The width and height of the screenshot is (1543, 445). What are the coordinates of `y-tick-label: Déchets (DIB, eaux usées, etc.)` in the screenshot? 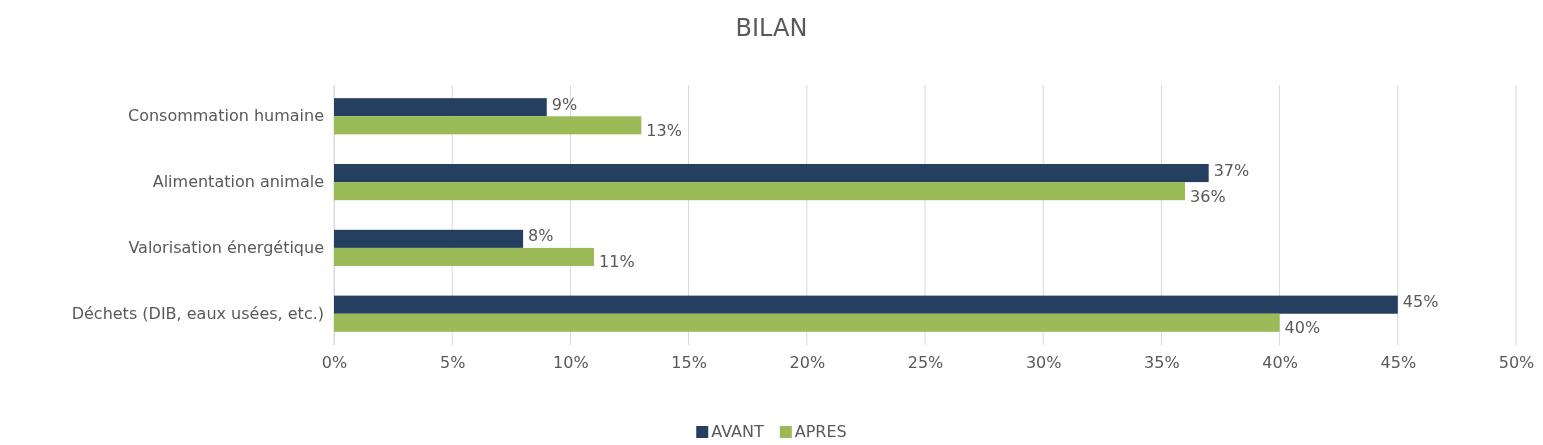 It's located at (197, 313).